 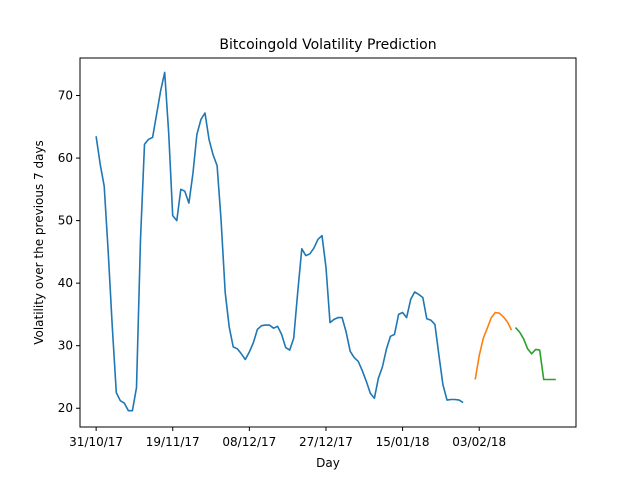 I want to click on y-tick-label: 60, so click(x=65, y=158).